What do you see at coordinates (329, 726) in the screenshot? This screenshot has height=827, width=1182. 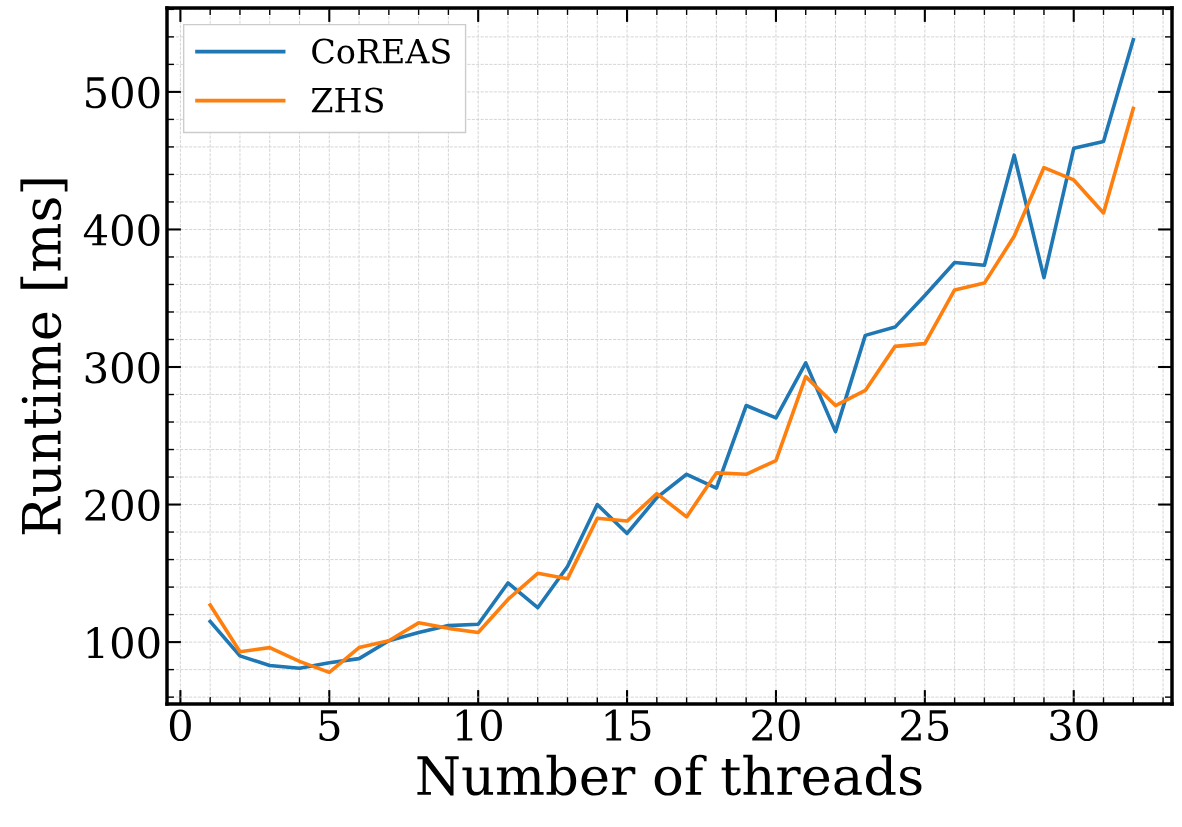 I see `x-tick-label: 5` at bounding box center [329, 726].